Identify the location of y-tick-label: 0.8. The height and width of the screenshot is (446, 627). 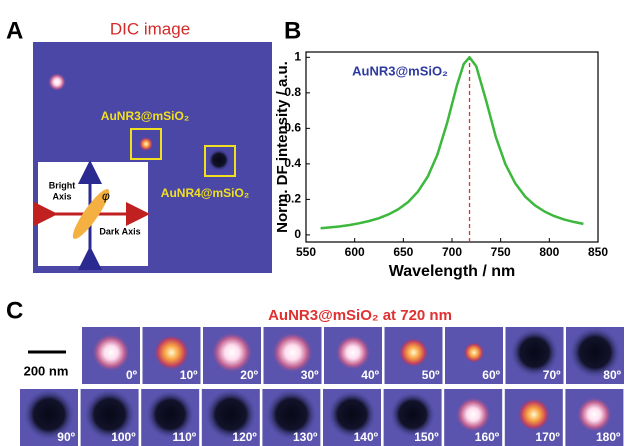
(292, 92).